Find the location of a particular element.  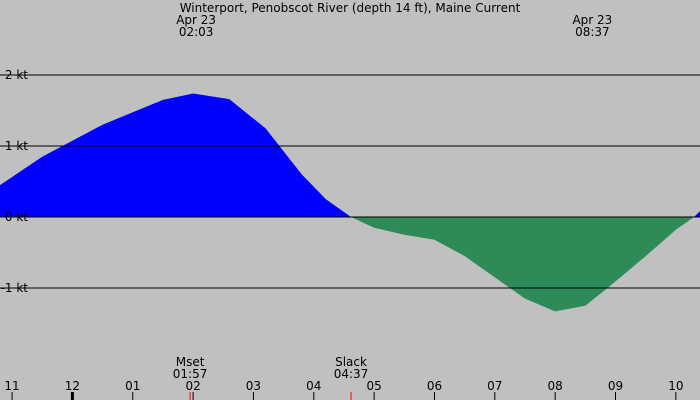

hour-tick-label: 10 is located at coordinates (675, 386).